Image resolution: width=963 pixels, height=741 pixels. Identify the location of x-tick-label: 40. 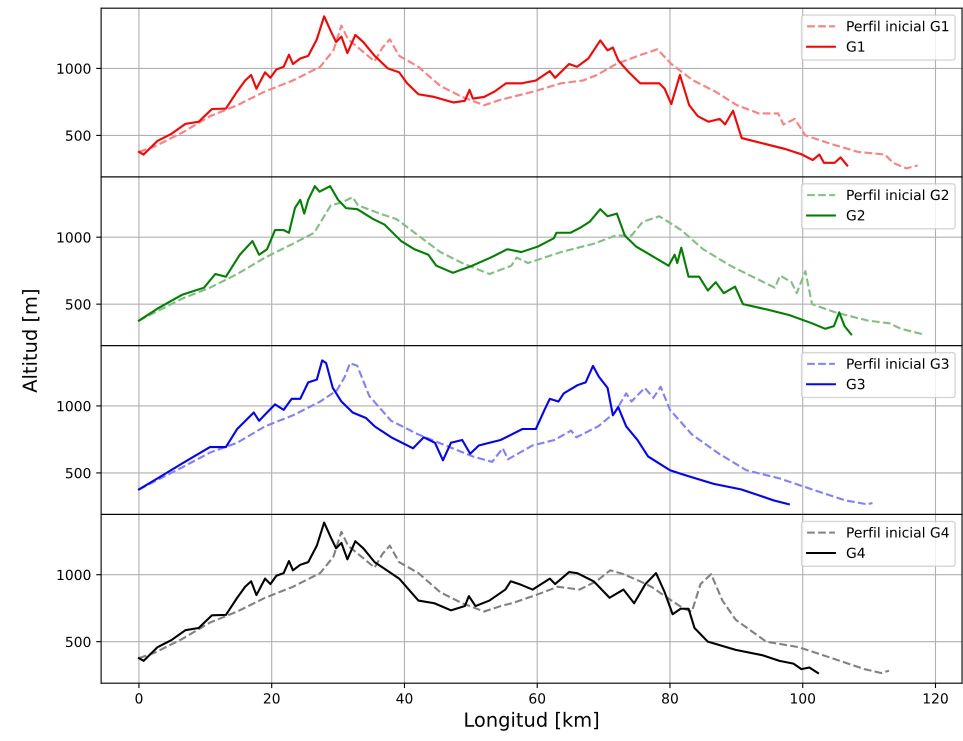
(404, 698).